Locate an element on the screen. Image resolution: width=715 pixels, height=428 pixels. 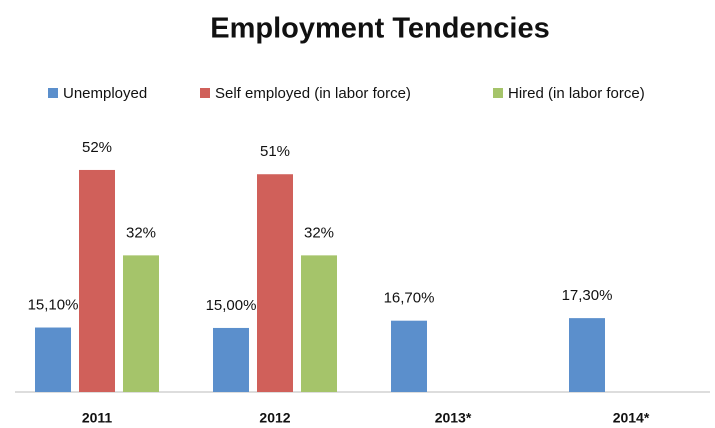
data-label: 15,10% is located at coordinates (53, 304).